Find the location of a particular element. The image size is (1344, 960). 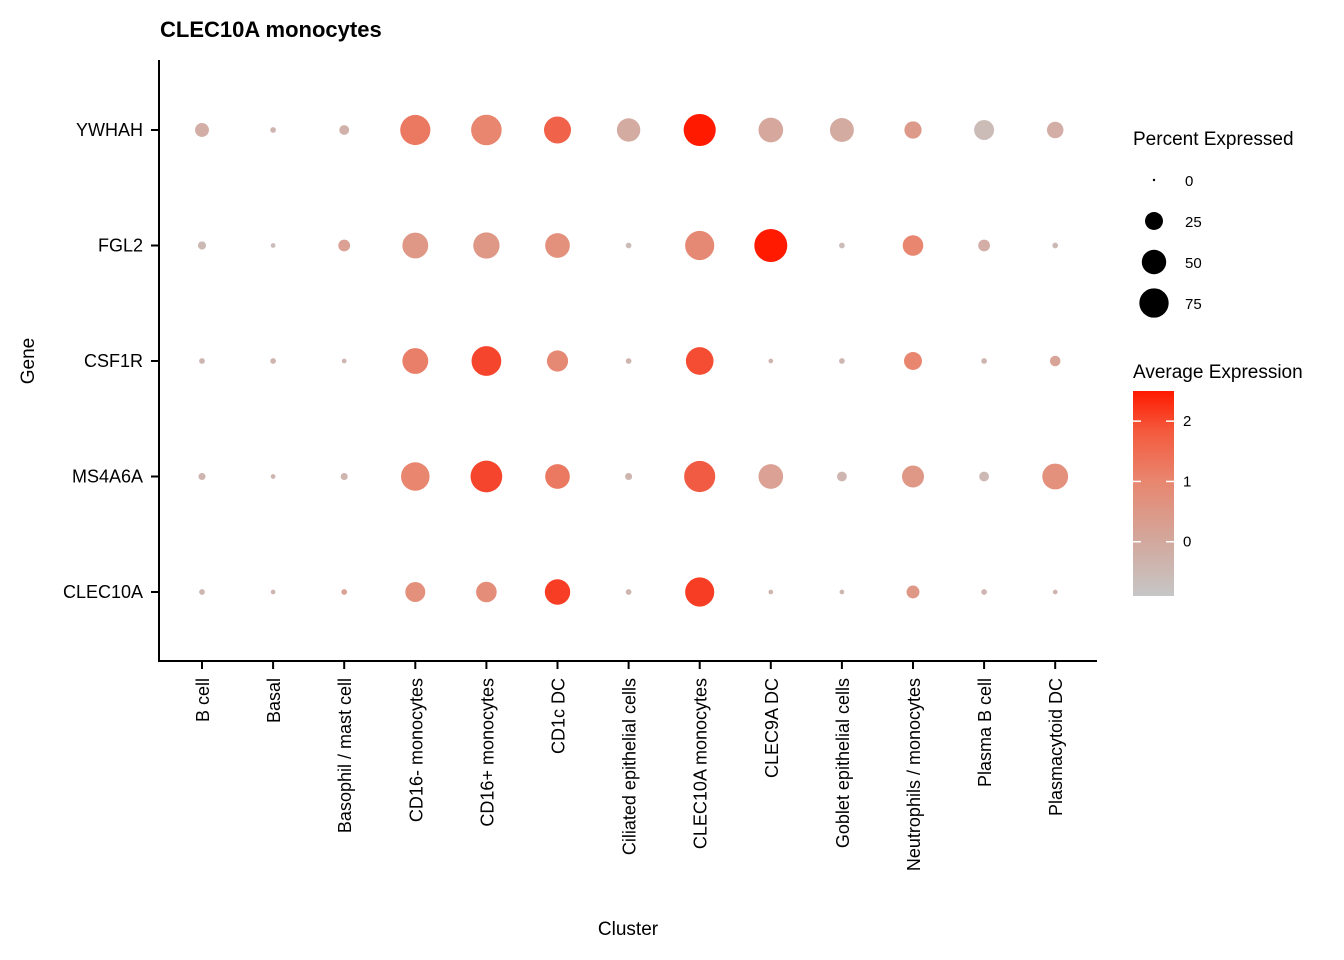

dot-fgl2-basal is located at coordinates (273, 245).